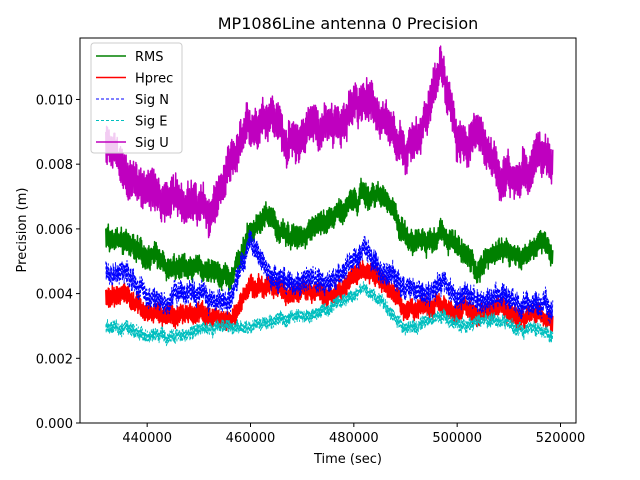 This screenshot has height=480, width=640. I want to click on legend-label-rms: RMS, so click(149, 57).